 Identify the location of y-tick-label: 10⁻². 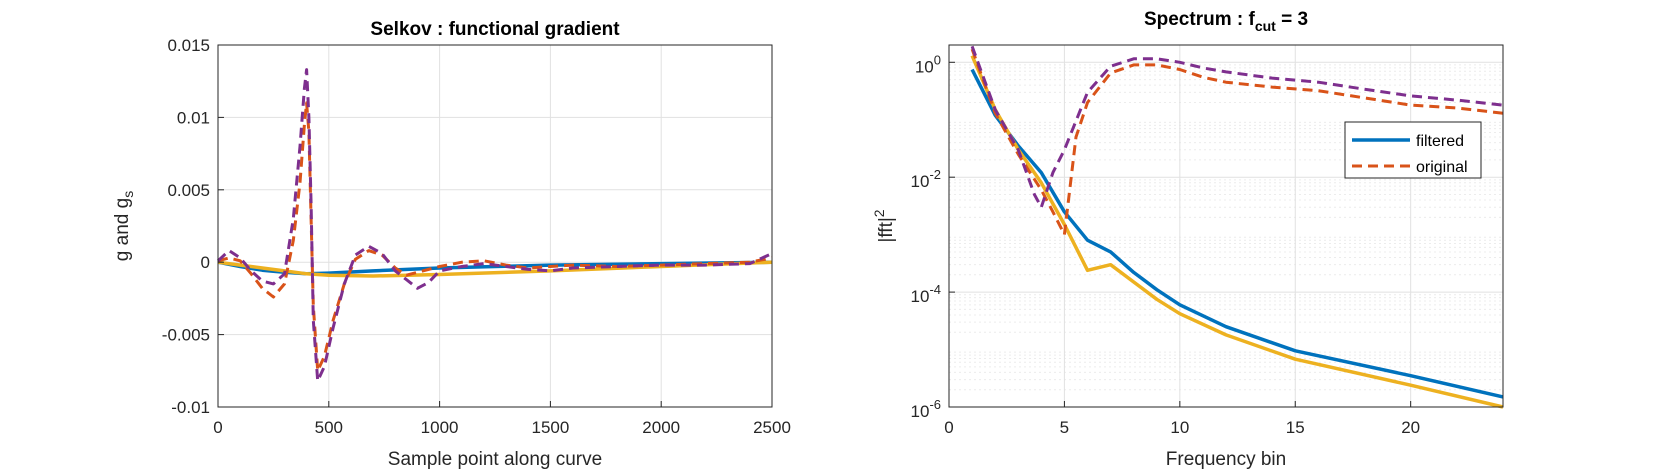
(926, 179).